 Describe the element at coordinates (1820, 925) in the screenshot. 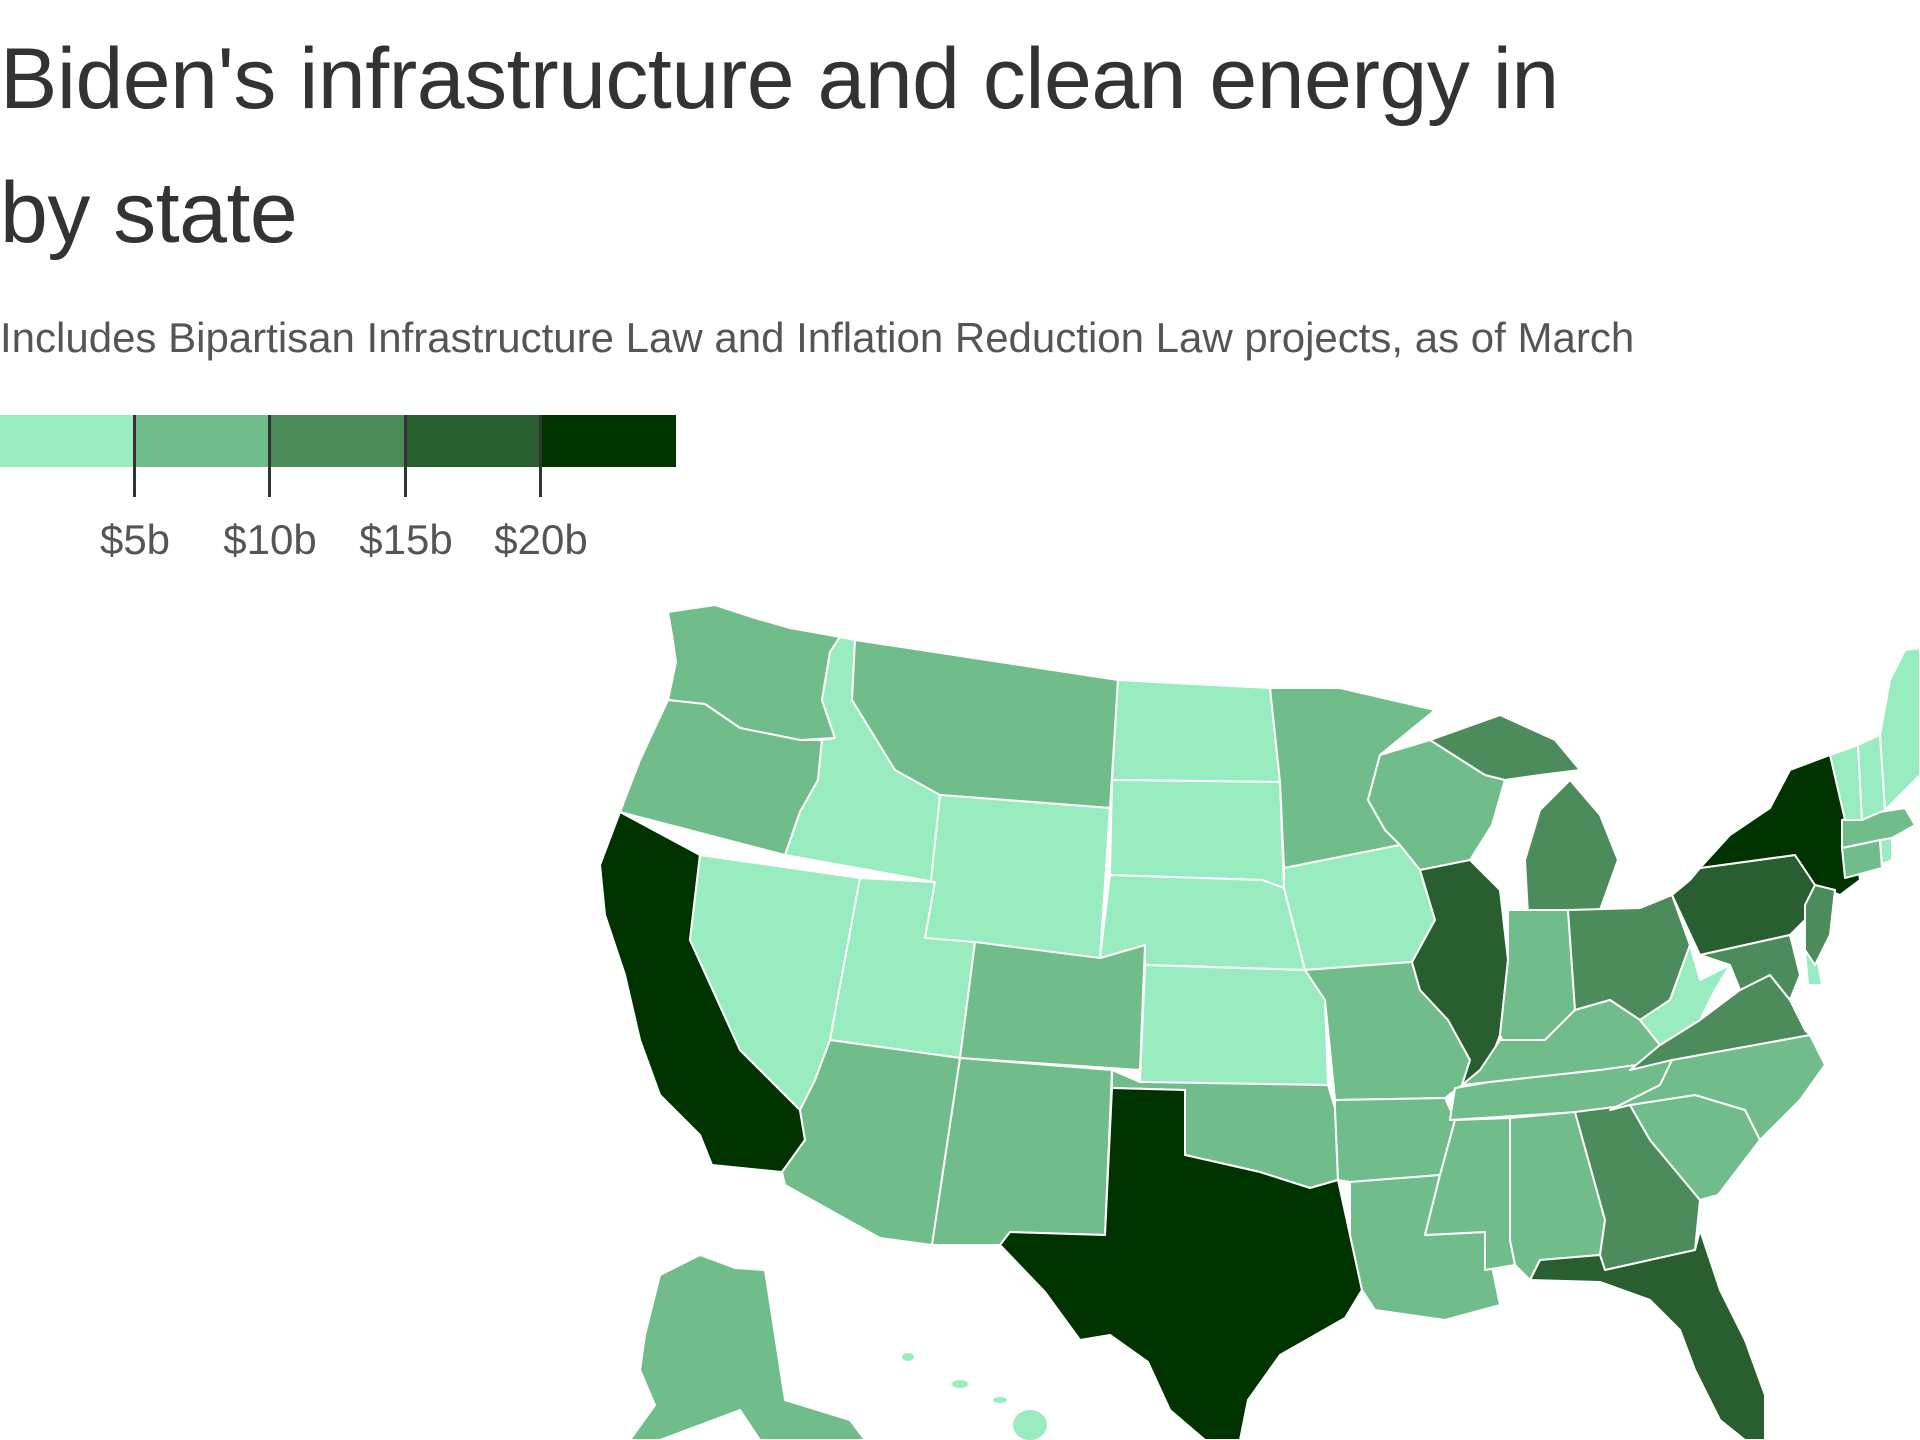

I see `state-new-jersey` at that location.